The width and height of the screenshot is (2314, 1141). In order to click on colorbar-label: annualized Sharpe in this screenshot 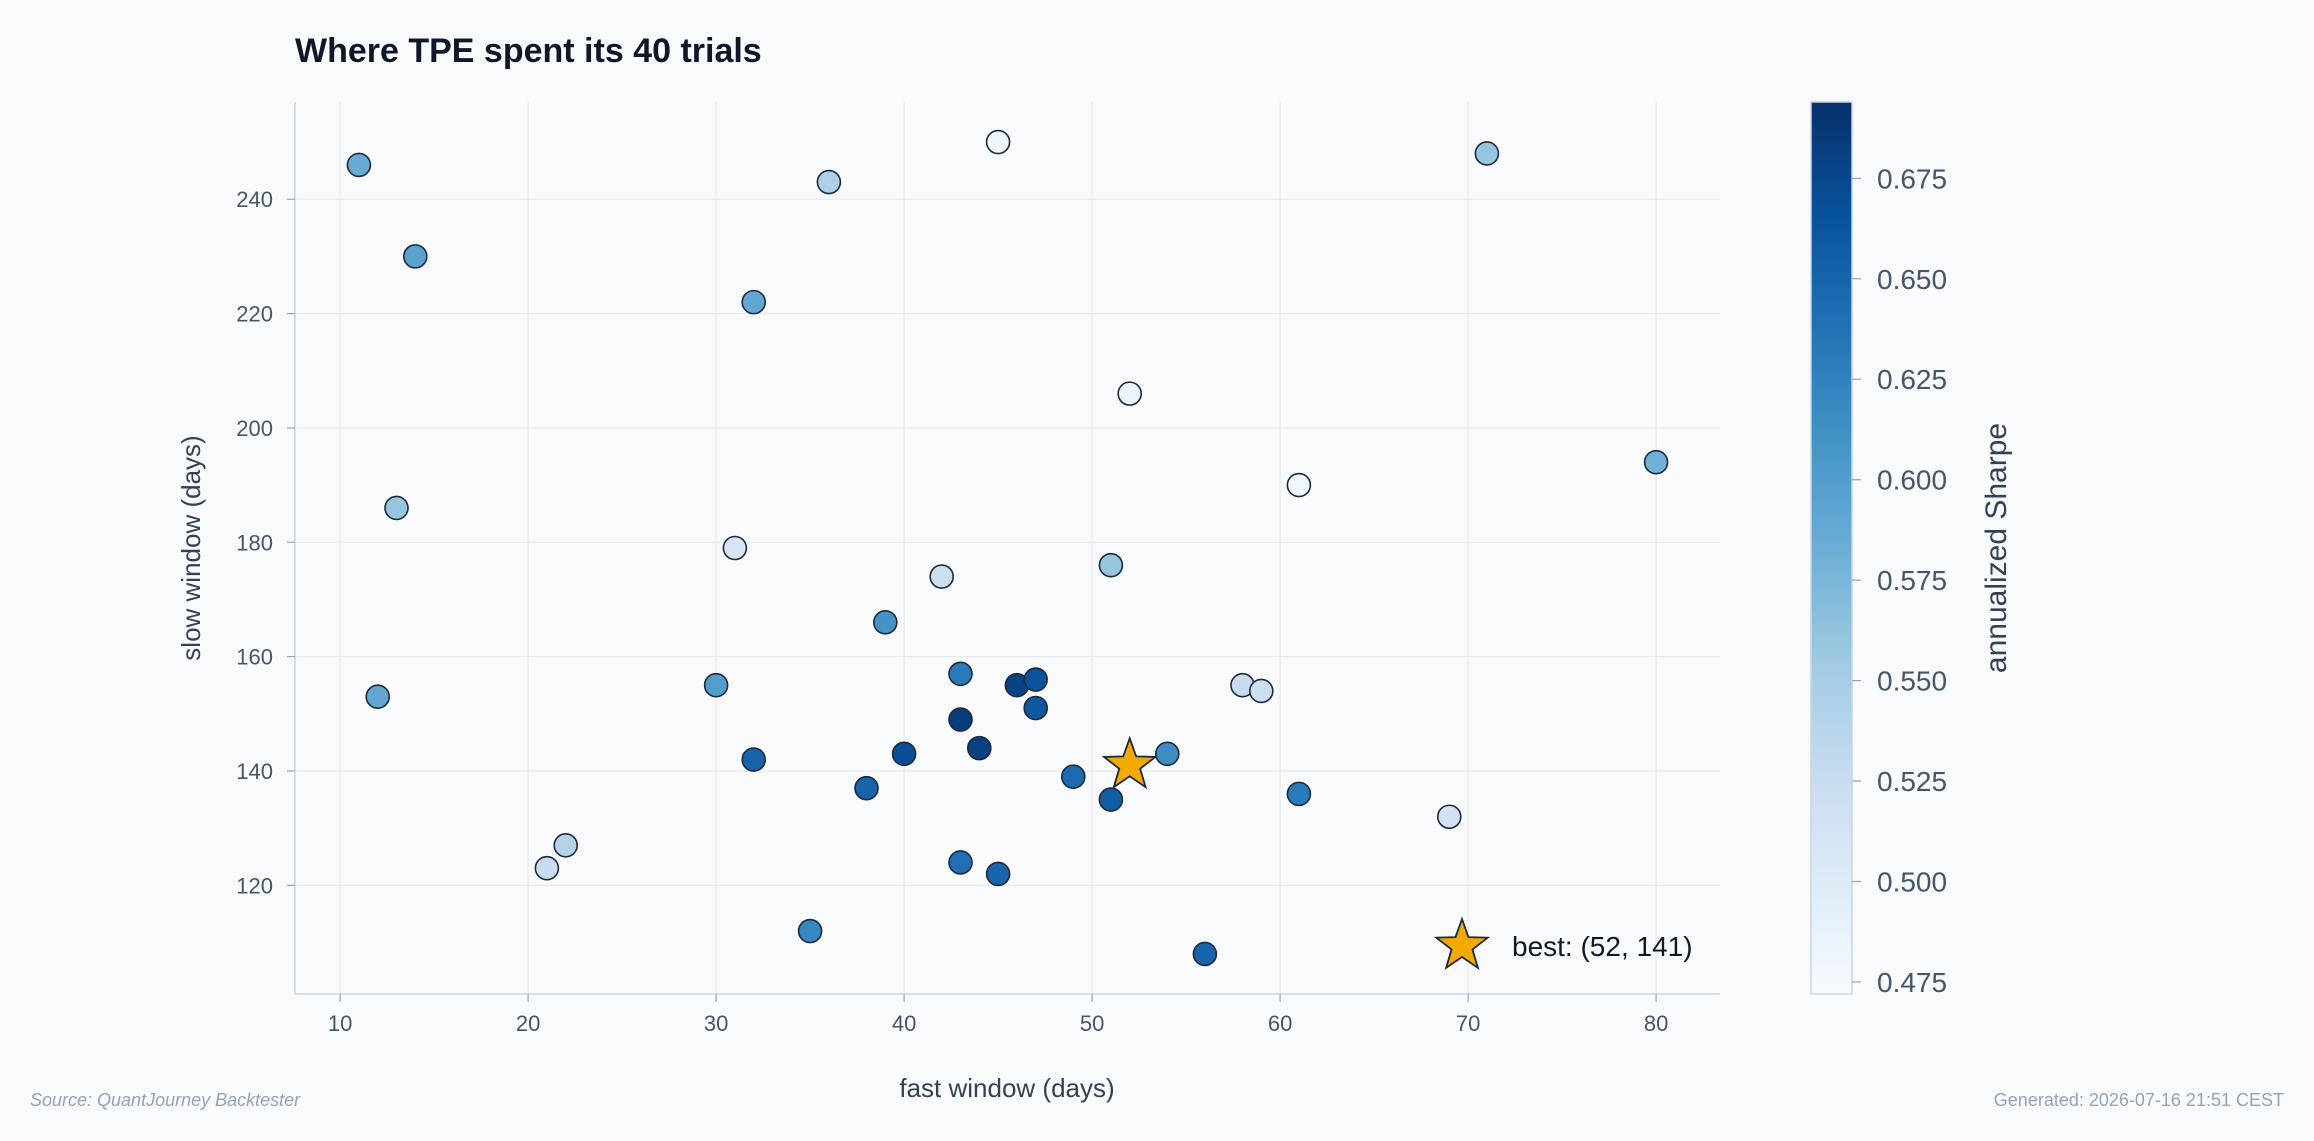, I will do `click(1996, 548)`.